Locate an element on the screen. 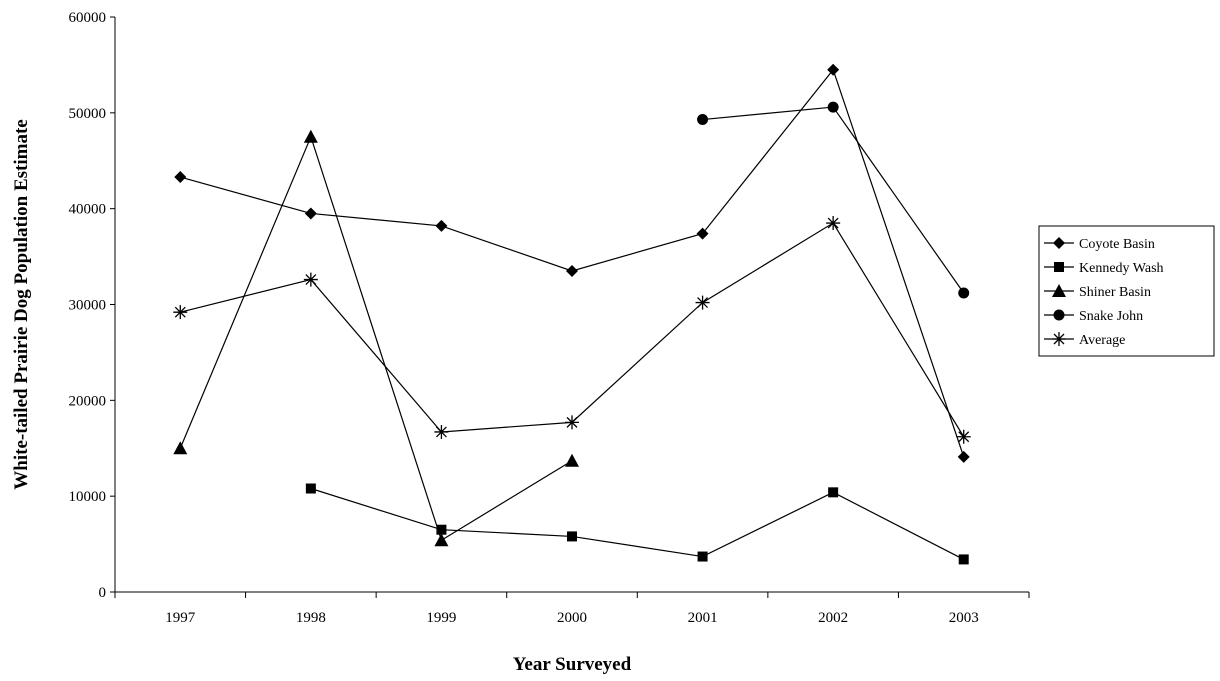 The image size is (1220, 681). legend-item-shiner-basin: Shiner Basin is located at coordinates (1097, 292).